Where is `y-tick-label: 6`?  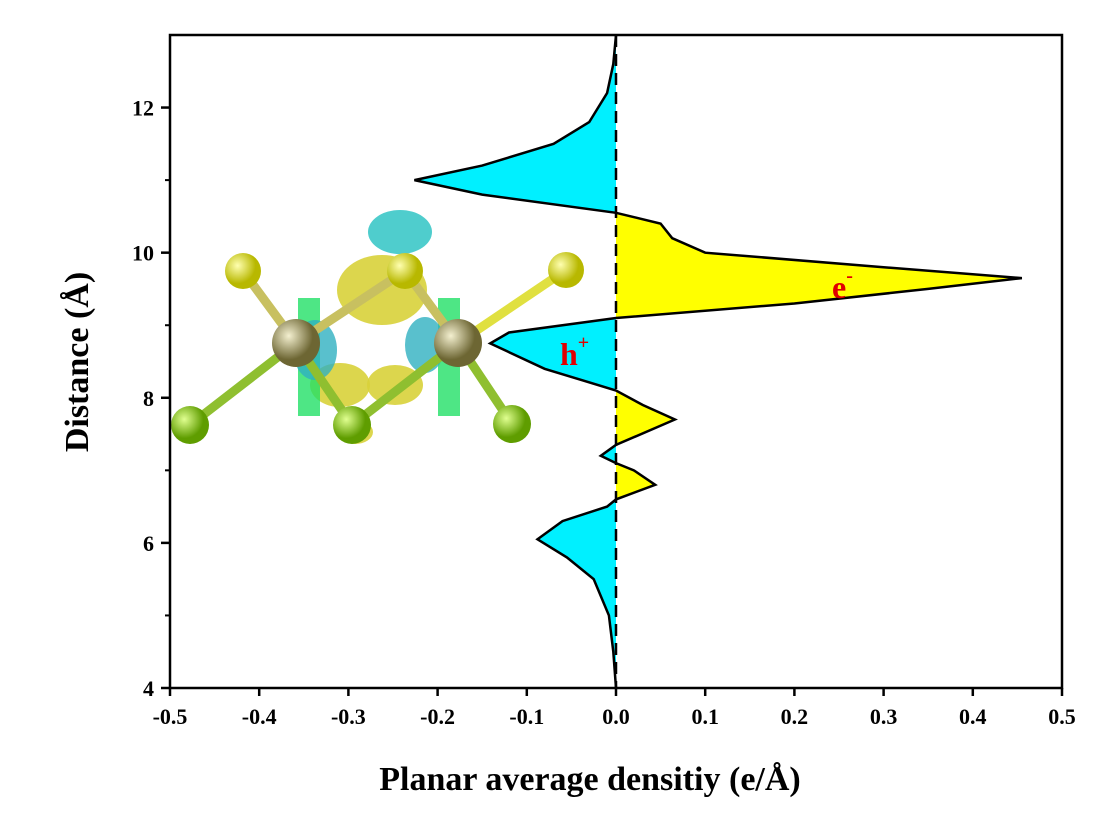
y-tick-label: 6 is located at coordinates (148, 543).